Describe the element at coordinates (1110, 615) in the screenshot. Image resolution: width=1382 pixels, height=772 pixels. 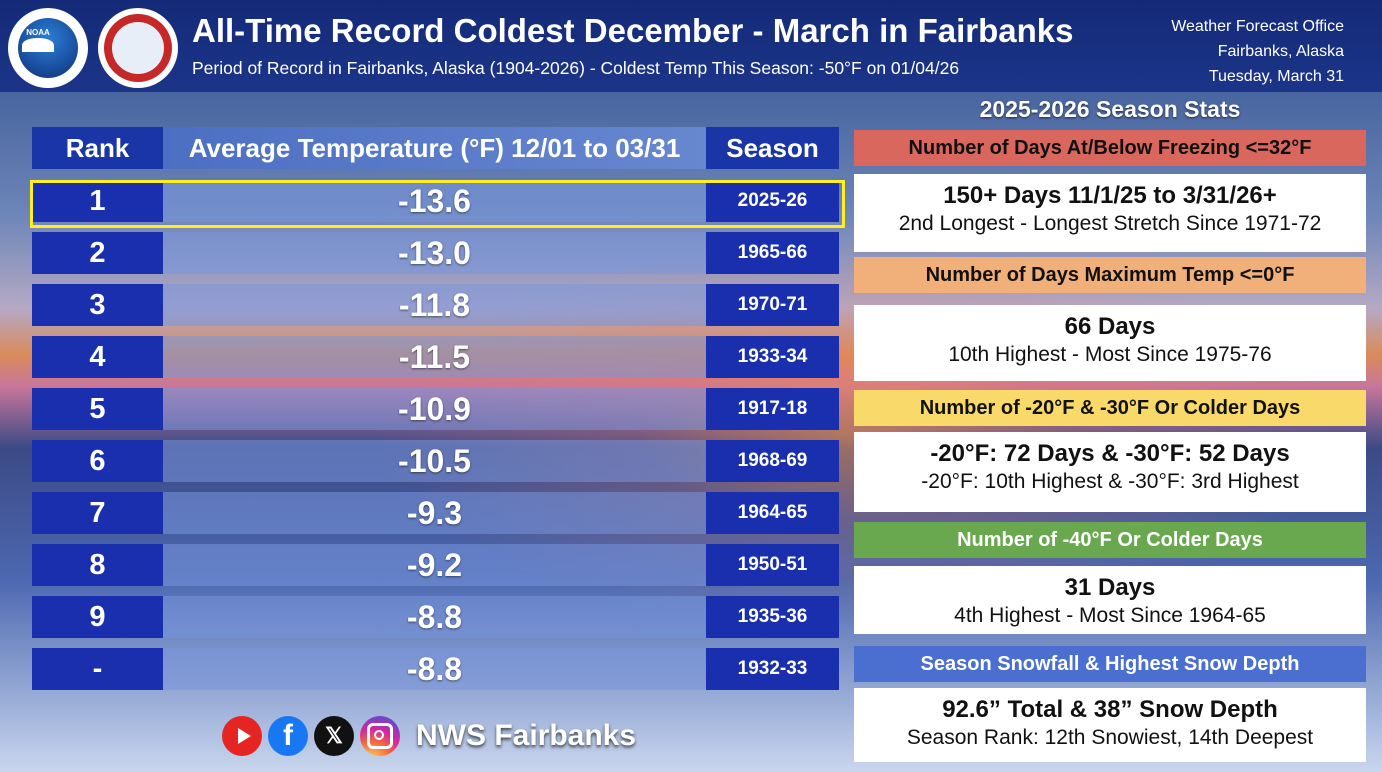
I see `stat-detail: 4th Highest - Most Since 1964-65` at that location.